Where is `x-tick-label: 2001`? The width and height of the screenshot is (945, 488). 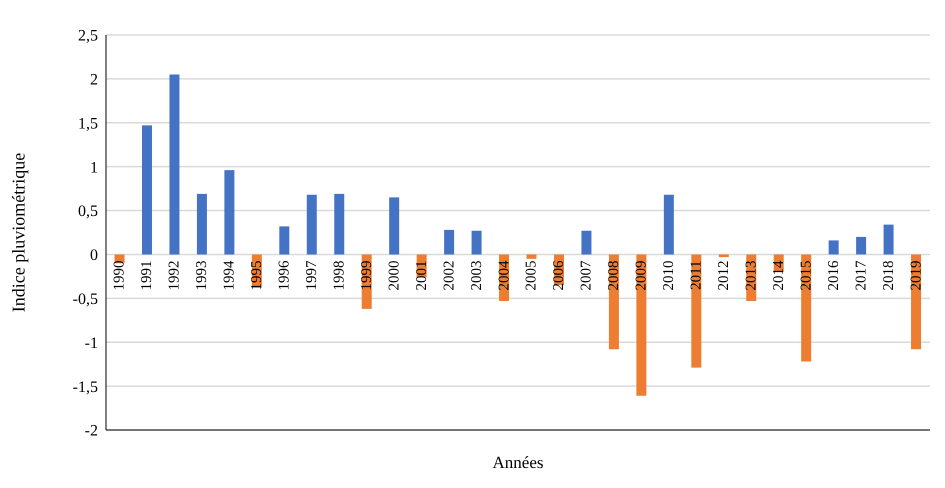
x-tick-label: 2001 is located at coordinates (422, 275).